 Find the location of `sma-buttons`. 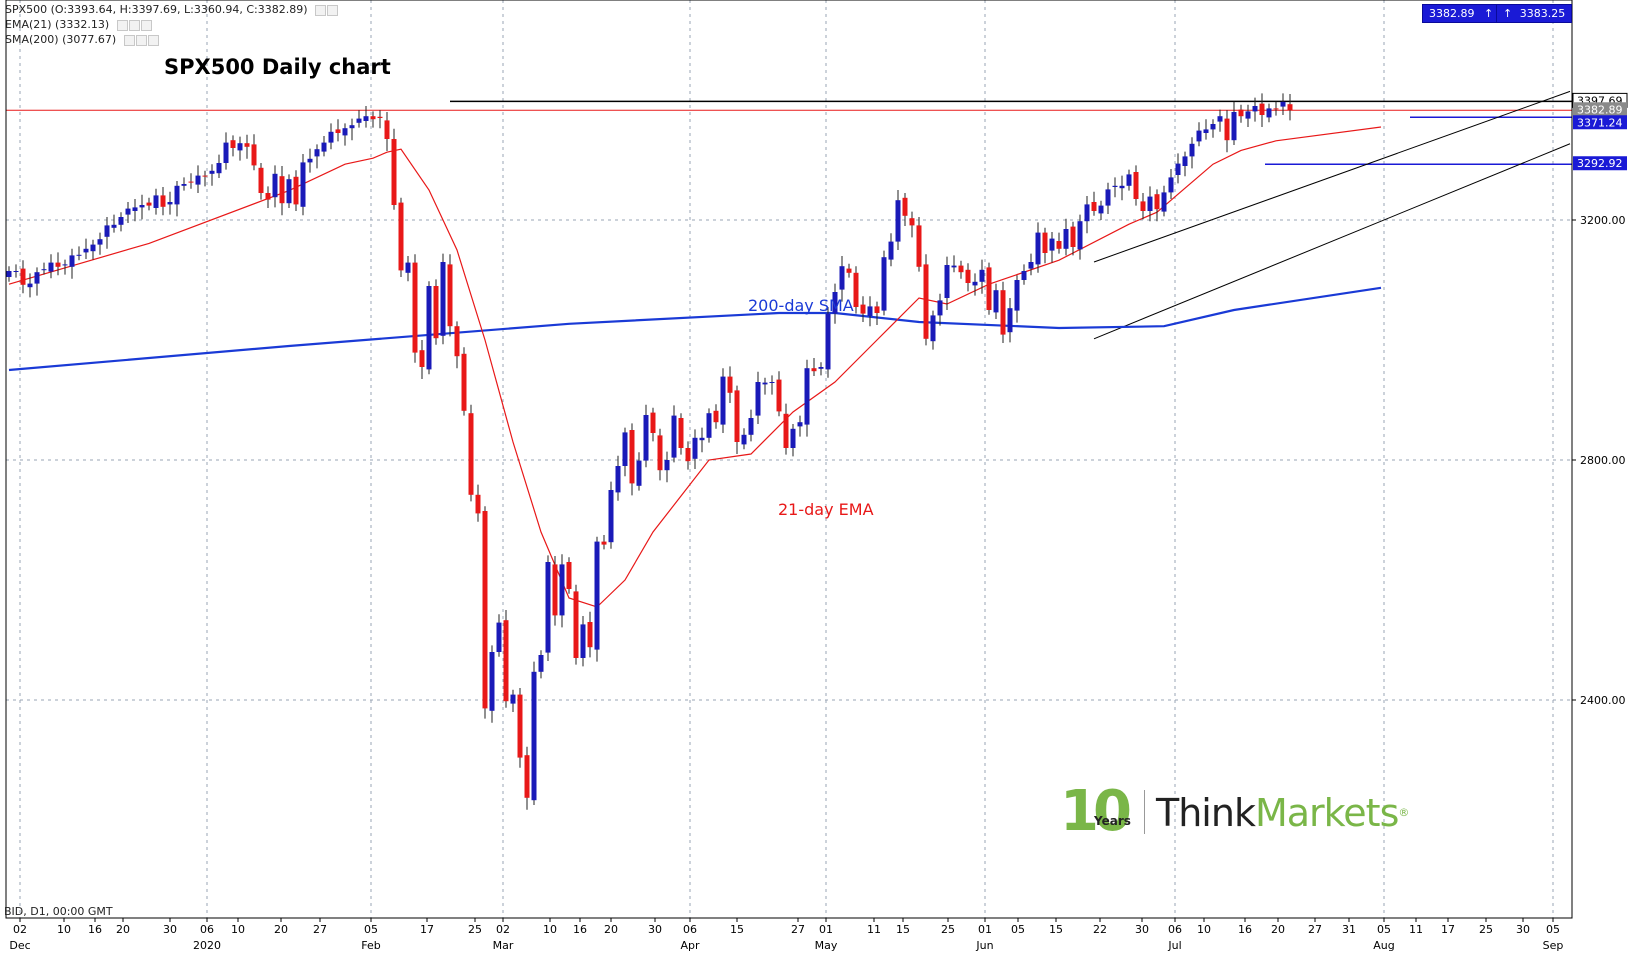

sma-buttons is located at coordinates (141, 39).